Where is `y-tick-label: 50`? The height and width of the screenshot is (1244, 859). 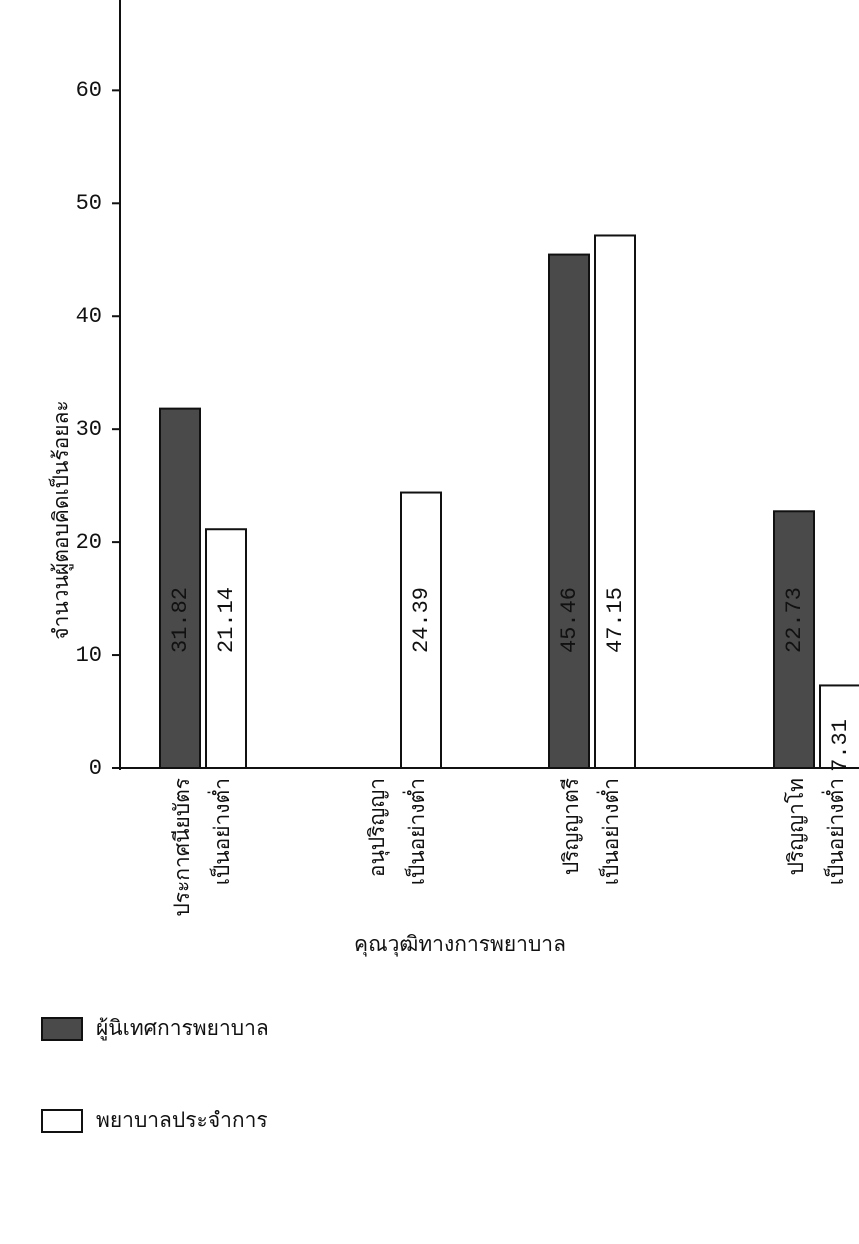
y-tick-label: 50 is located at coordinates (89, 203).